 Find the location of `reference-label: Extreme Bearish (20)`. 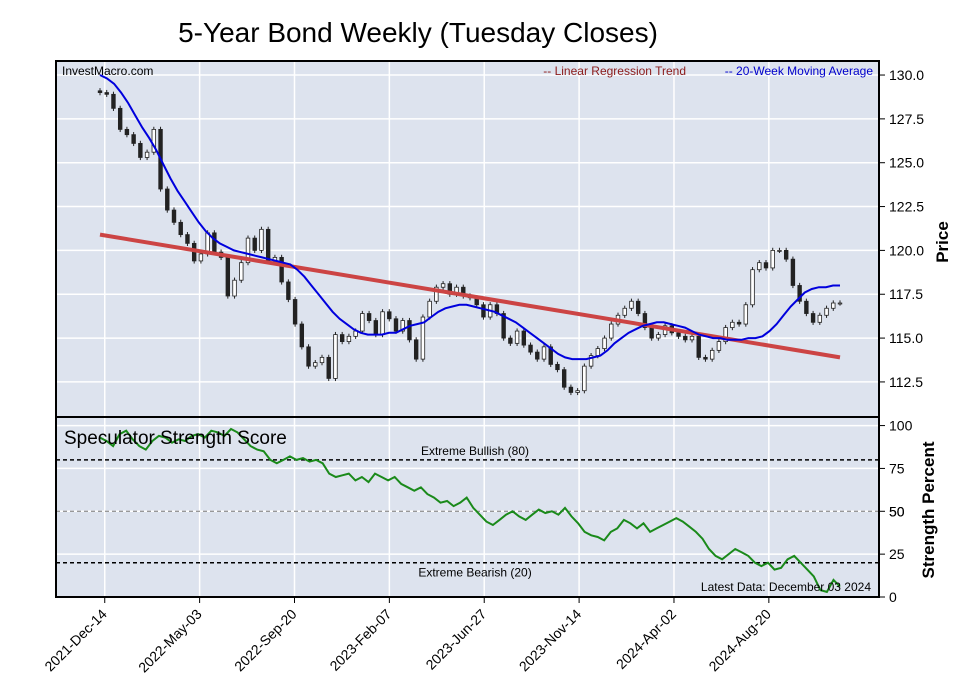

reference-label: Extreme Bearish (20) is located at coordinates (474, 573).